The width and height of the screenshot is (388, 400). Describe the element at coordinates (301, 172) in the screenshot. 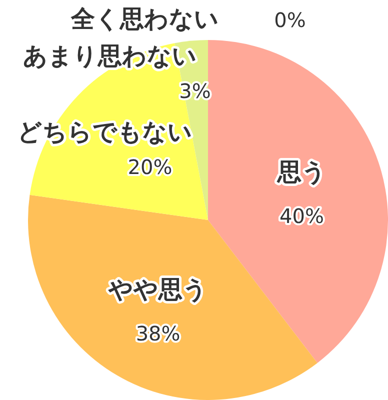

I see `slice-label: 思う` at that location.